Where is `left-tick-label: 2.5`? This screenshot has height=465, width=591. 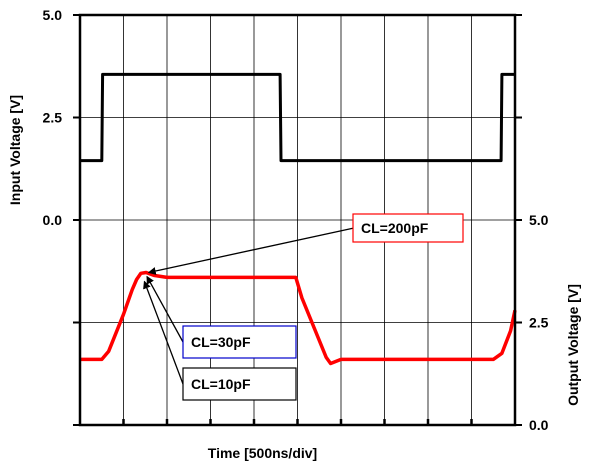
left-tick-label: 2.5 is located at coordinates (53, 118).